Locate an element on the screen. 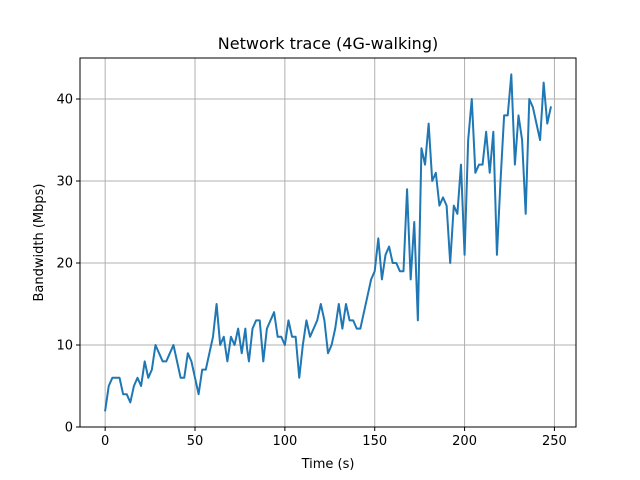 Image resolution: width=640 pixels, height=480 pixels. x-tick-label: 200 is located at coordinates (464, 441).